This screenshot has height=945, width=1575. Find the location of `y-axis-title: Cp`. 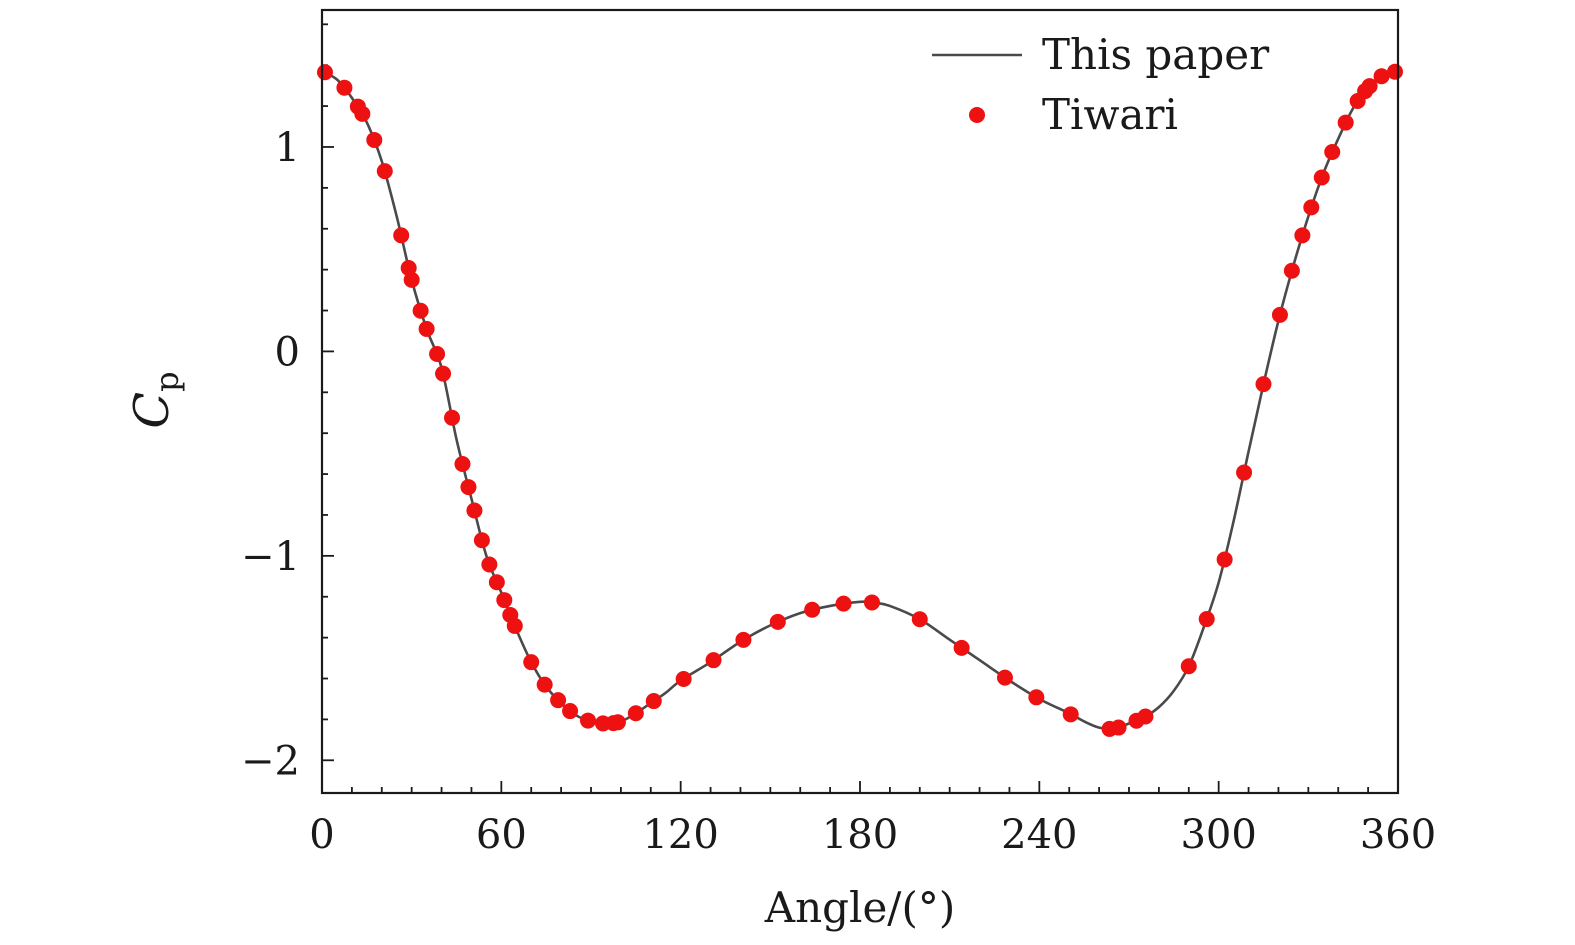

y-axis-title: Cp is located at coordinates (155, 399).